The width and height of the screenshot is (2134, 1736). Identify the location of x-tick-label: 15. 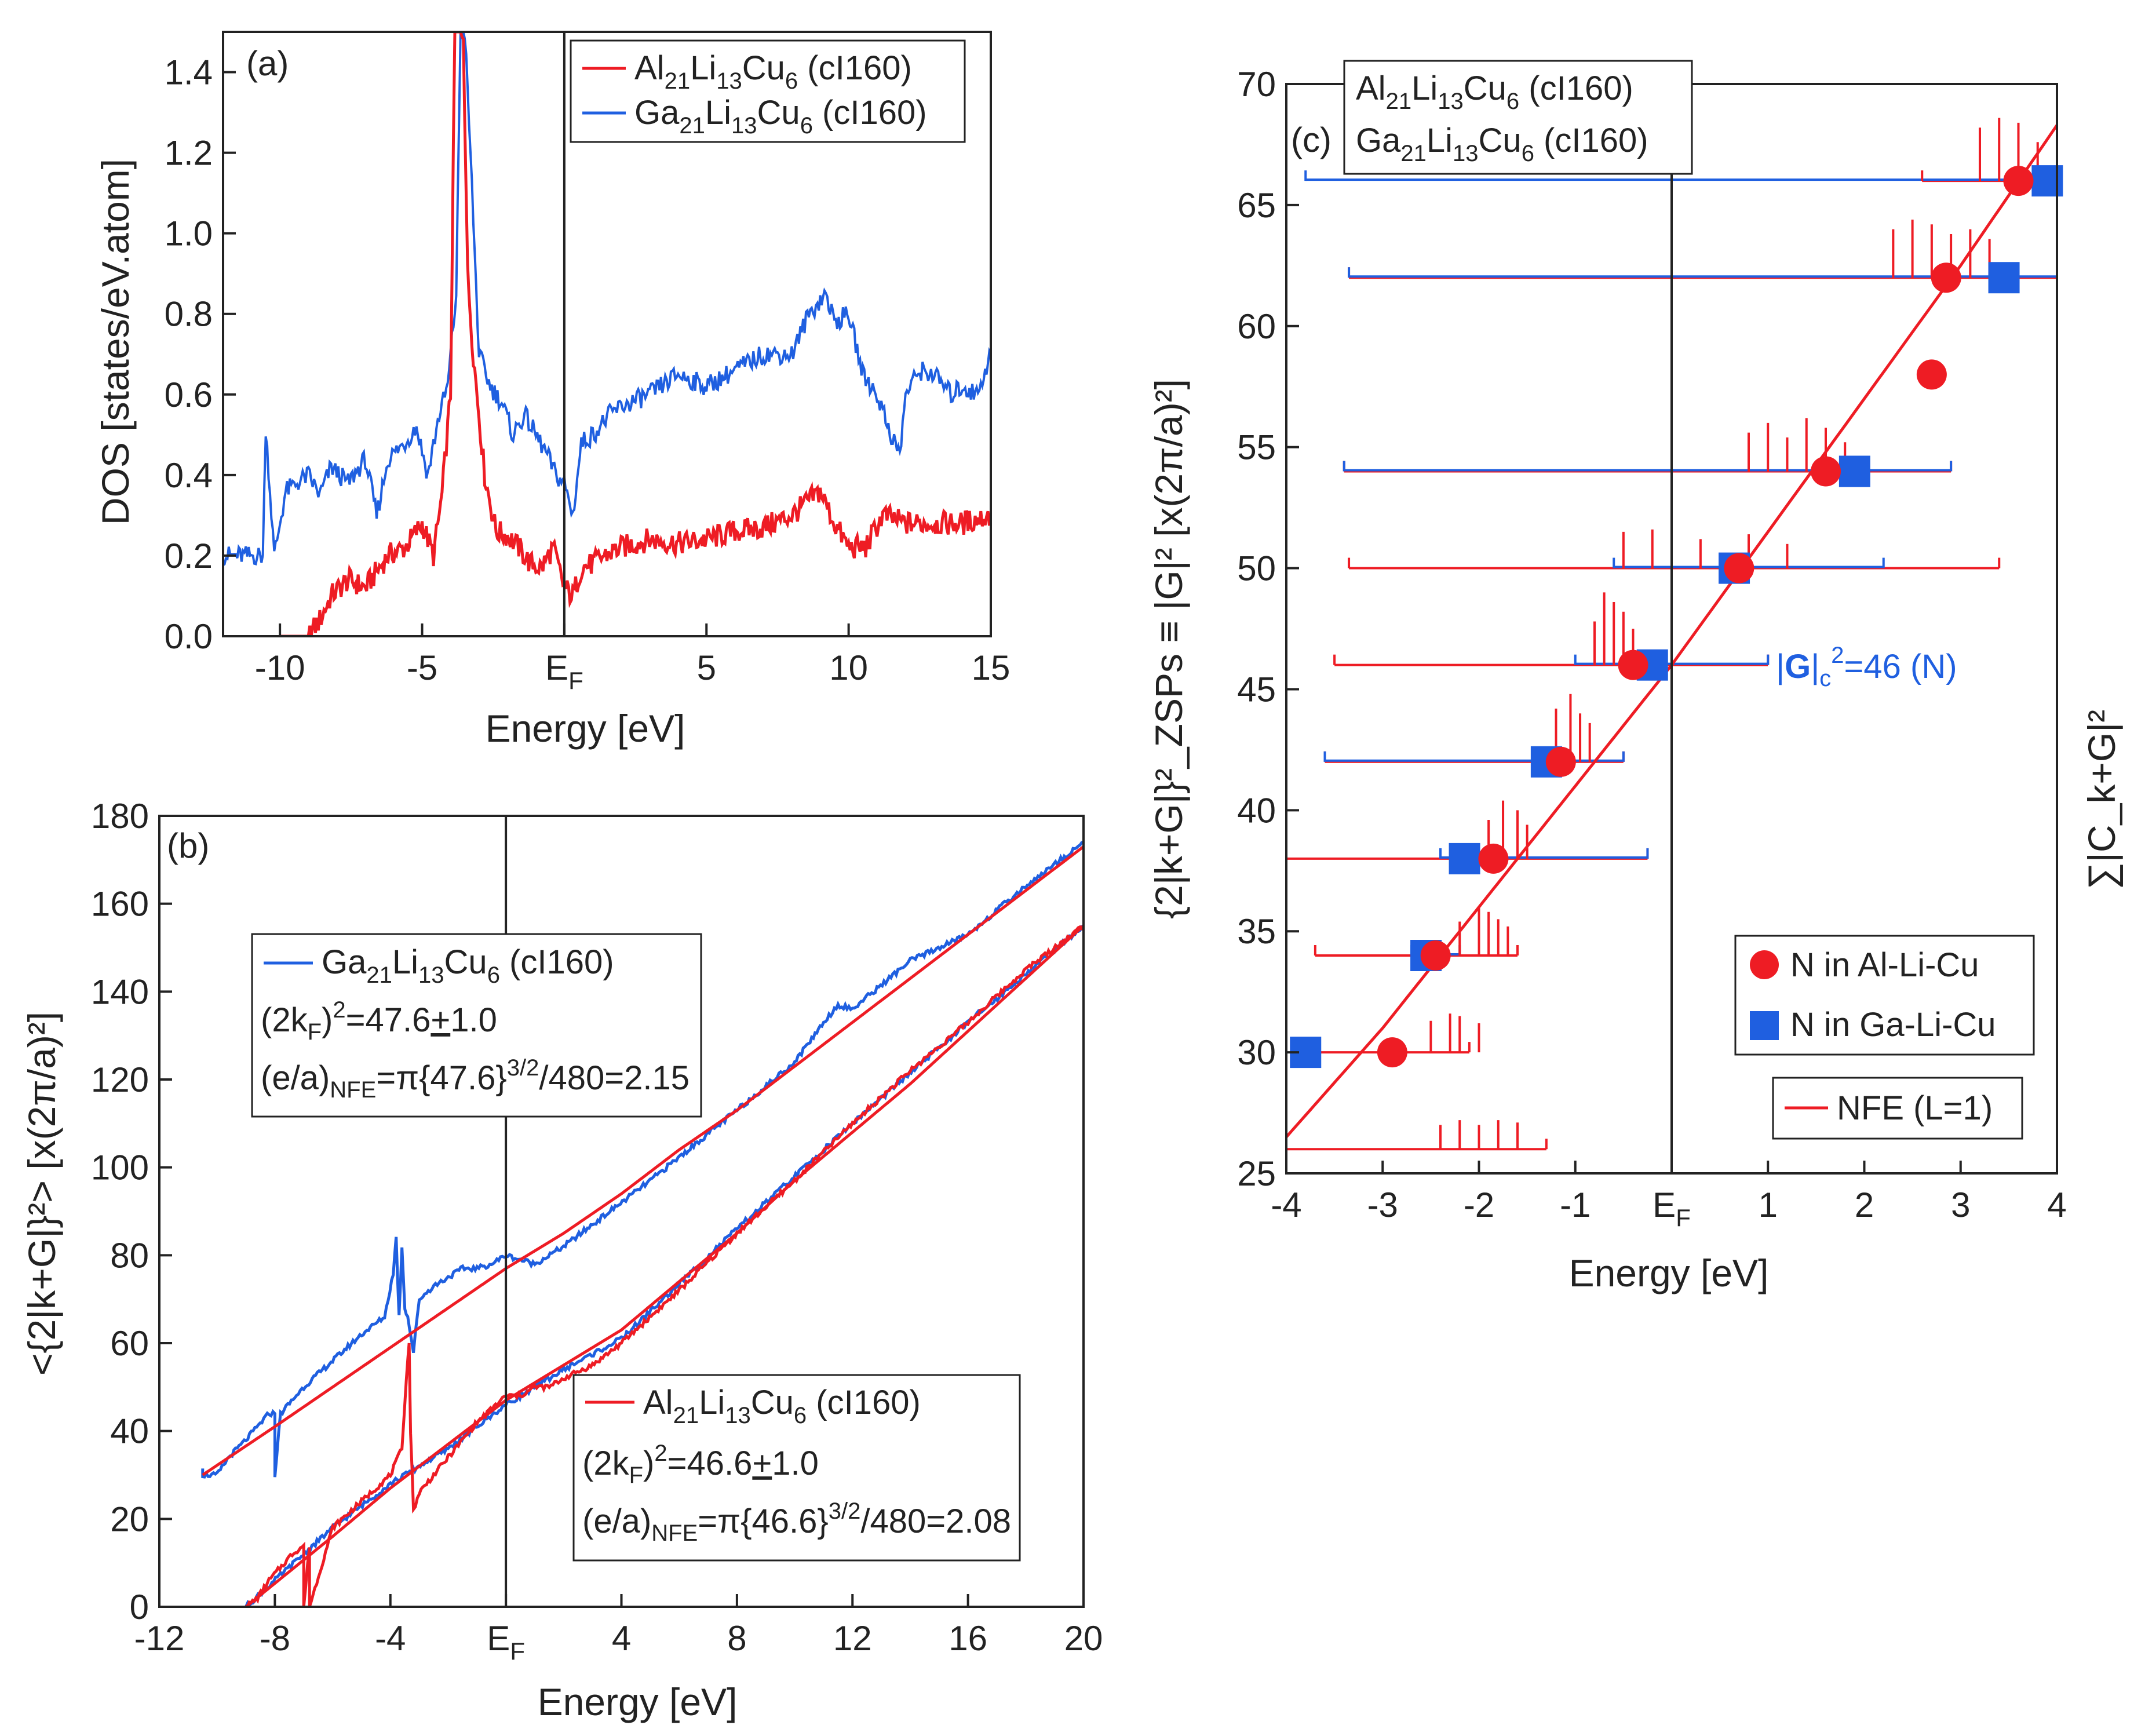
(991, 667).